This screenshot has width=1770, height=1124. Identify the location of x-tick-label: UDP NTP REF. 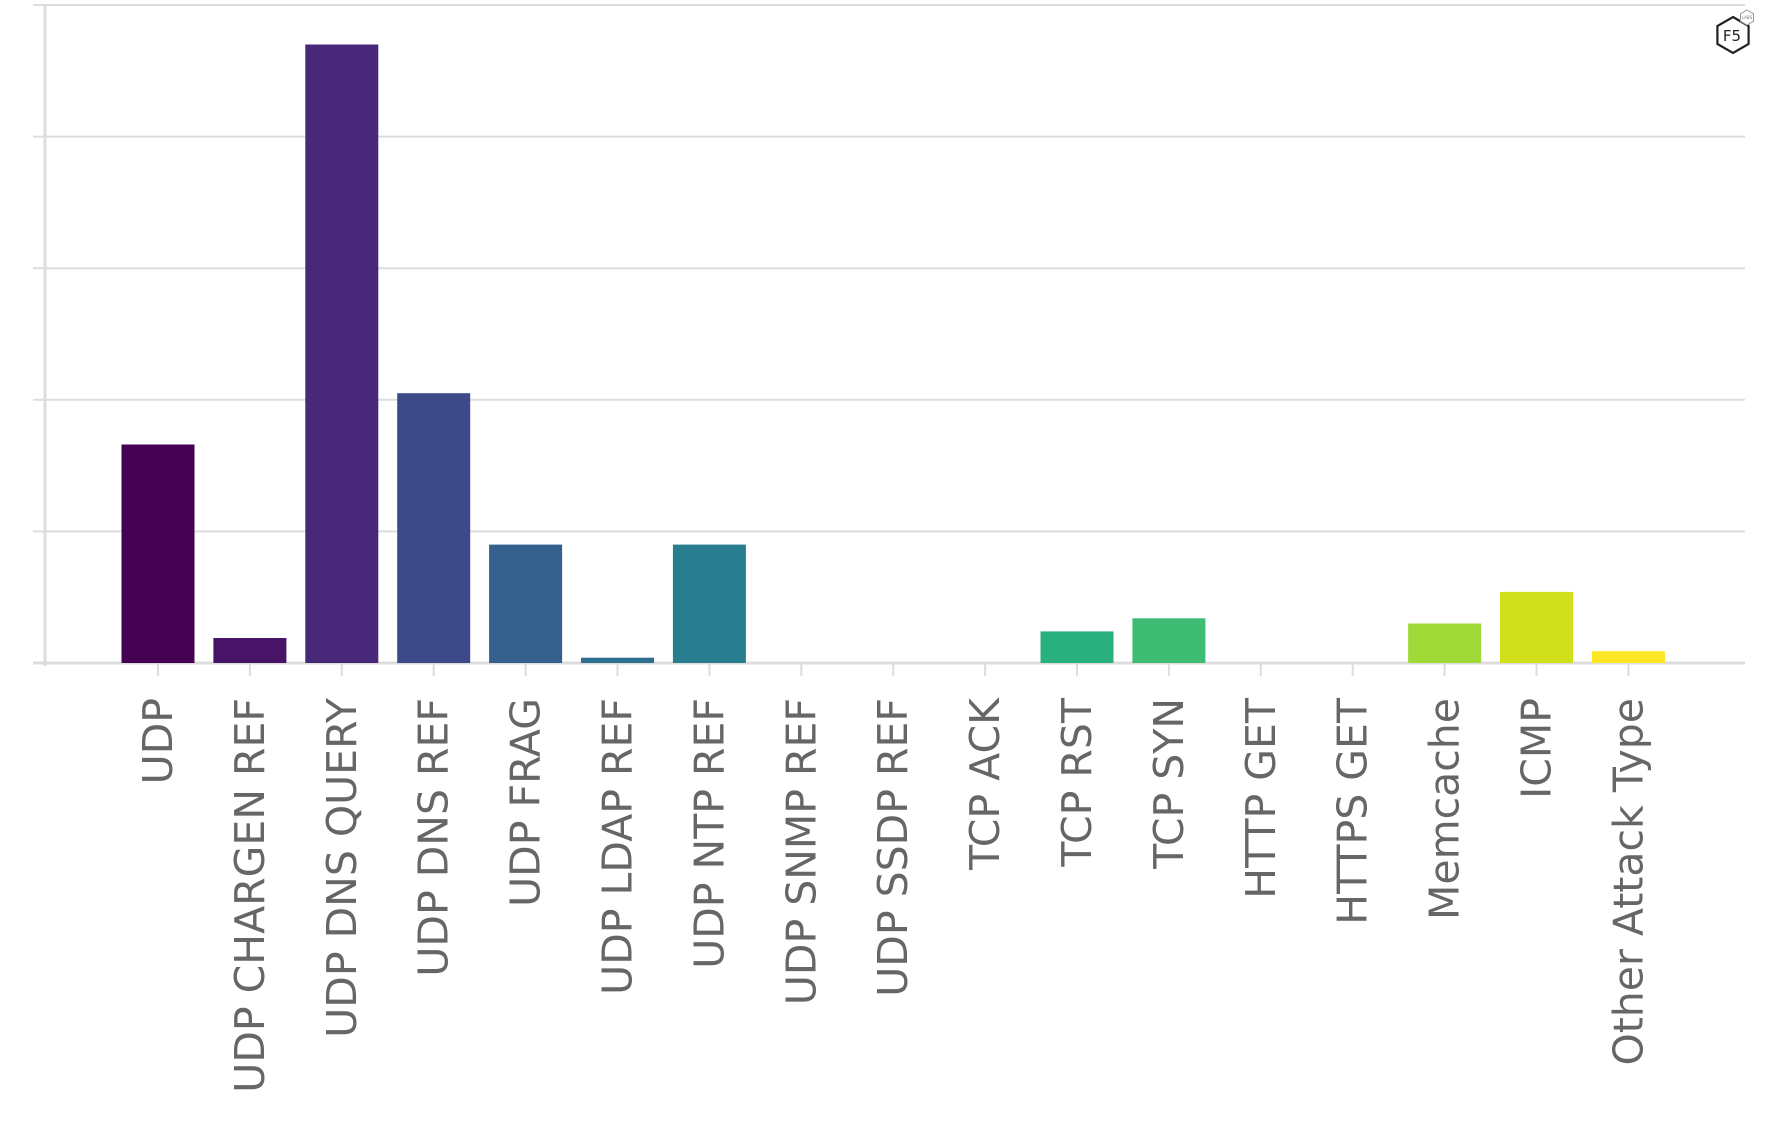
(709, 833).